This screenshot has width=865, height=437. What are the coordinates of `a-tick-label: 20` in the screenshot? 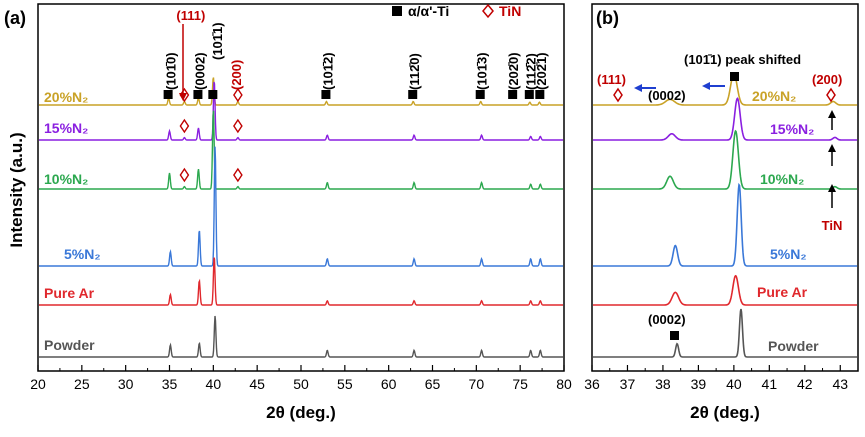 It's located at (38, 384).